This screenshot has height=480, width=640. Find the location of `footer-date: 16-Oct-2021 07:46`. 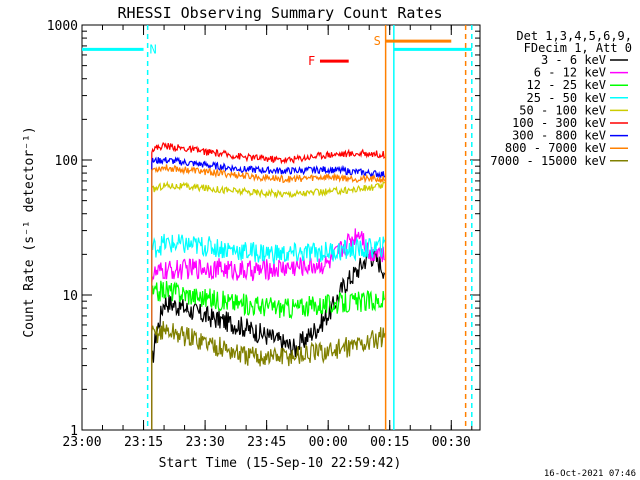

footer-date: 16-Oct-2021 07:46 is located at coordinates (590, 474).